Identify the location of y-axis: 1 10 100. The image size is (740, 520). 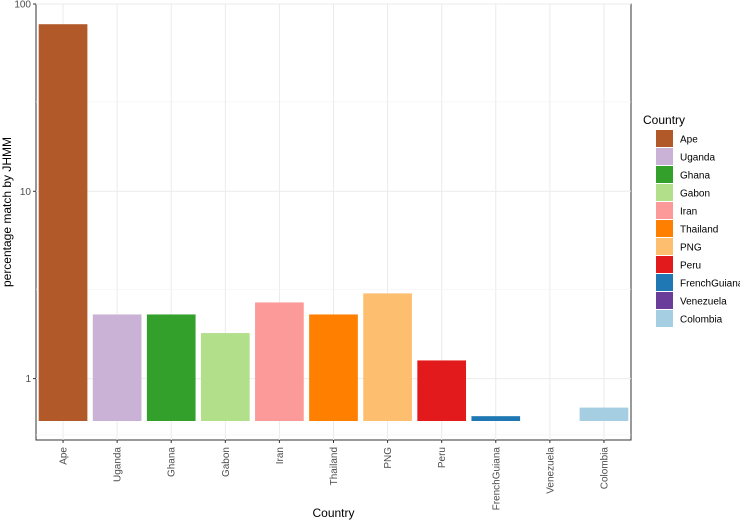
(25, 192).